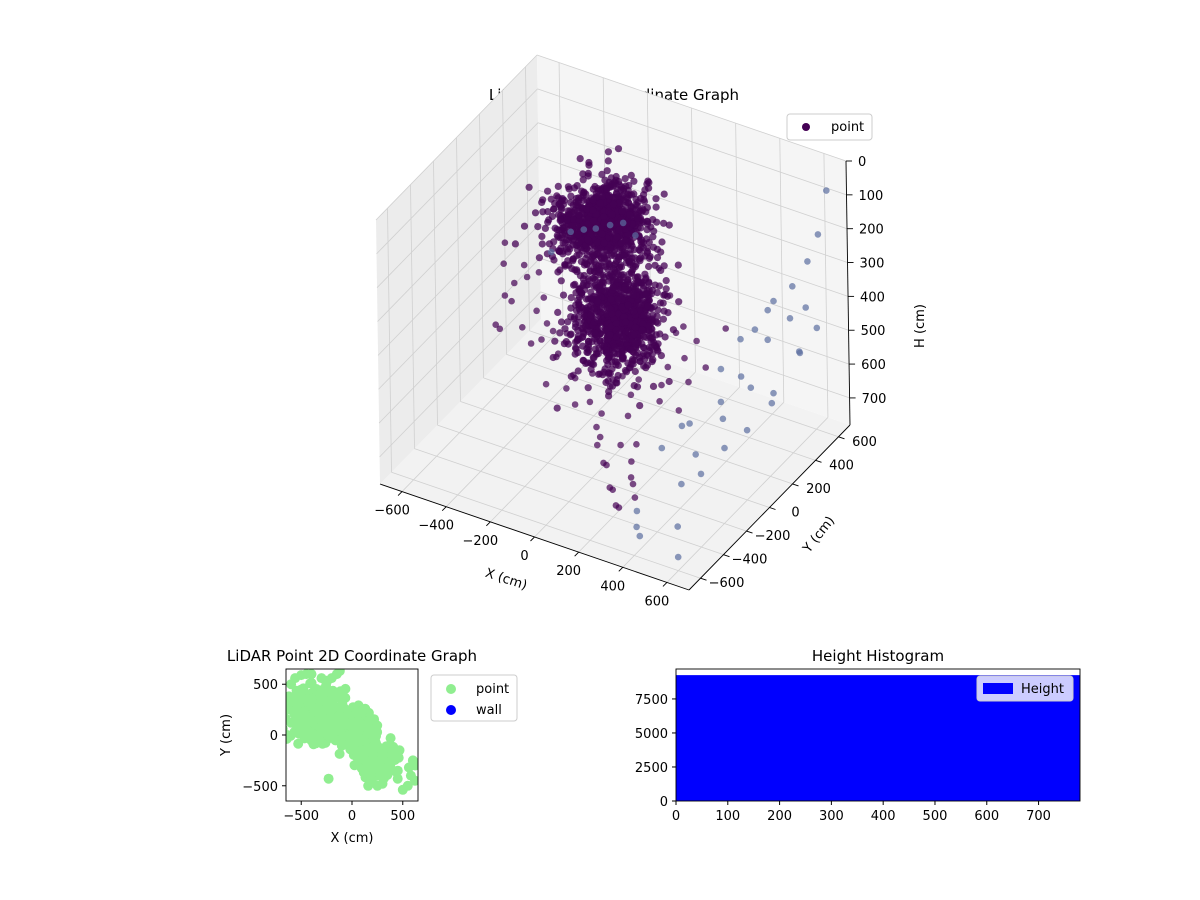  Describe the element at coordinates (226, 735) in the screenshot. I see `chart-2d-ylabel: Y (cm)` at that location.